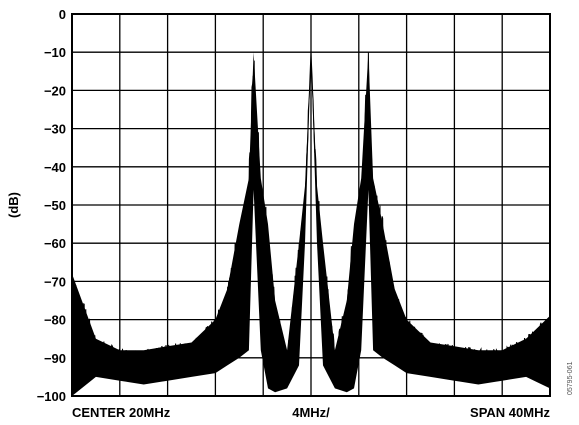  I want to click on y-tick-label: −90, so click(55, 358).